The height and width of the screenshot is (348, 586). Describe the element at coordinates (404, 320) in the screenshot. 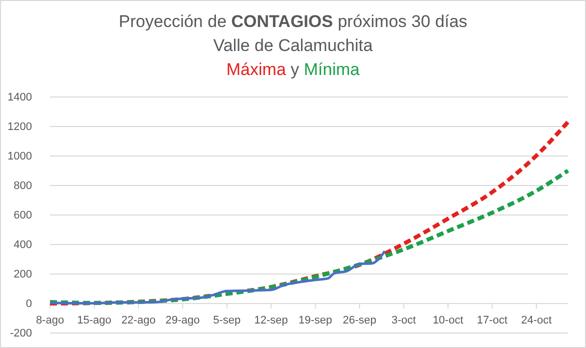

I see `x-tick-label: 3-oct` at that location.